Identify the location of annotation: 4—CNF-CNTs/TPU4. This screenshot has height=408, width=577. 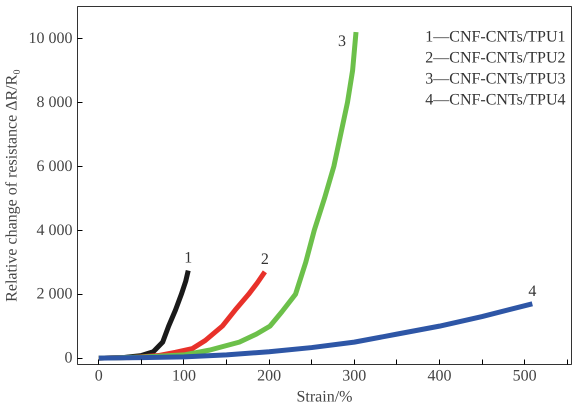
(495, 100).